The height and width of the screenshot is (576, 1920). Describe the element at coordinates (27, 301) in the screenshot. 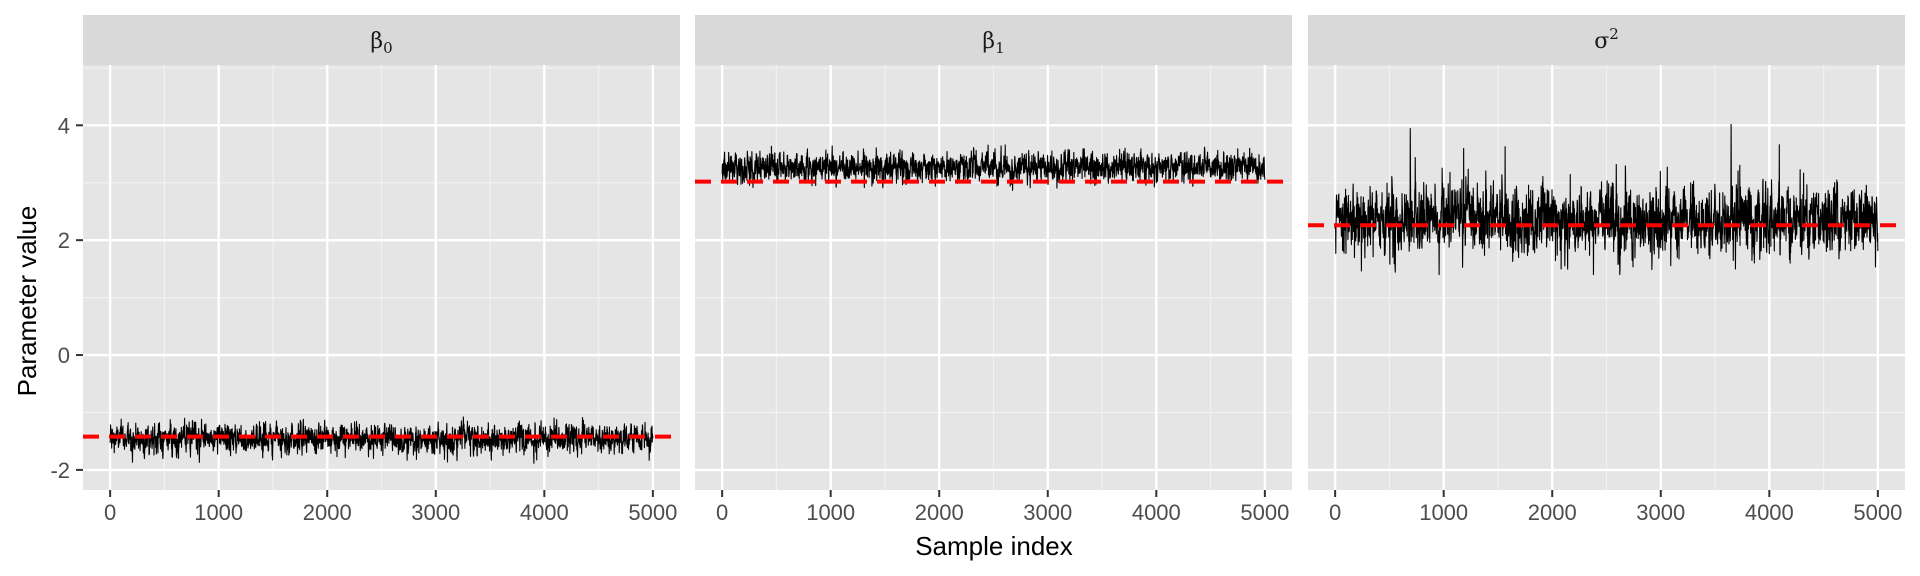

I see `y-axis-title: Parameter value` at that location.